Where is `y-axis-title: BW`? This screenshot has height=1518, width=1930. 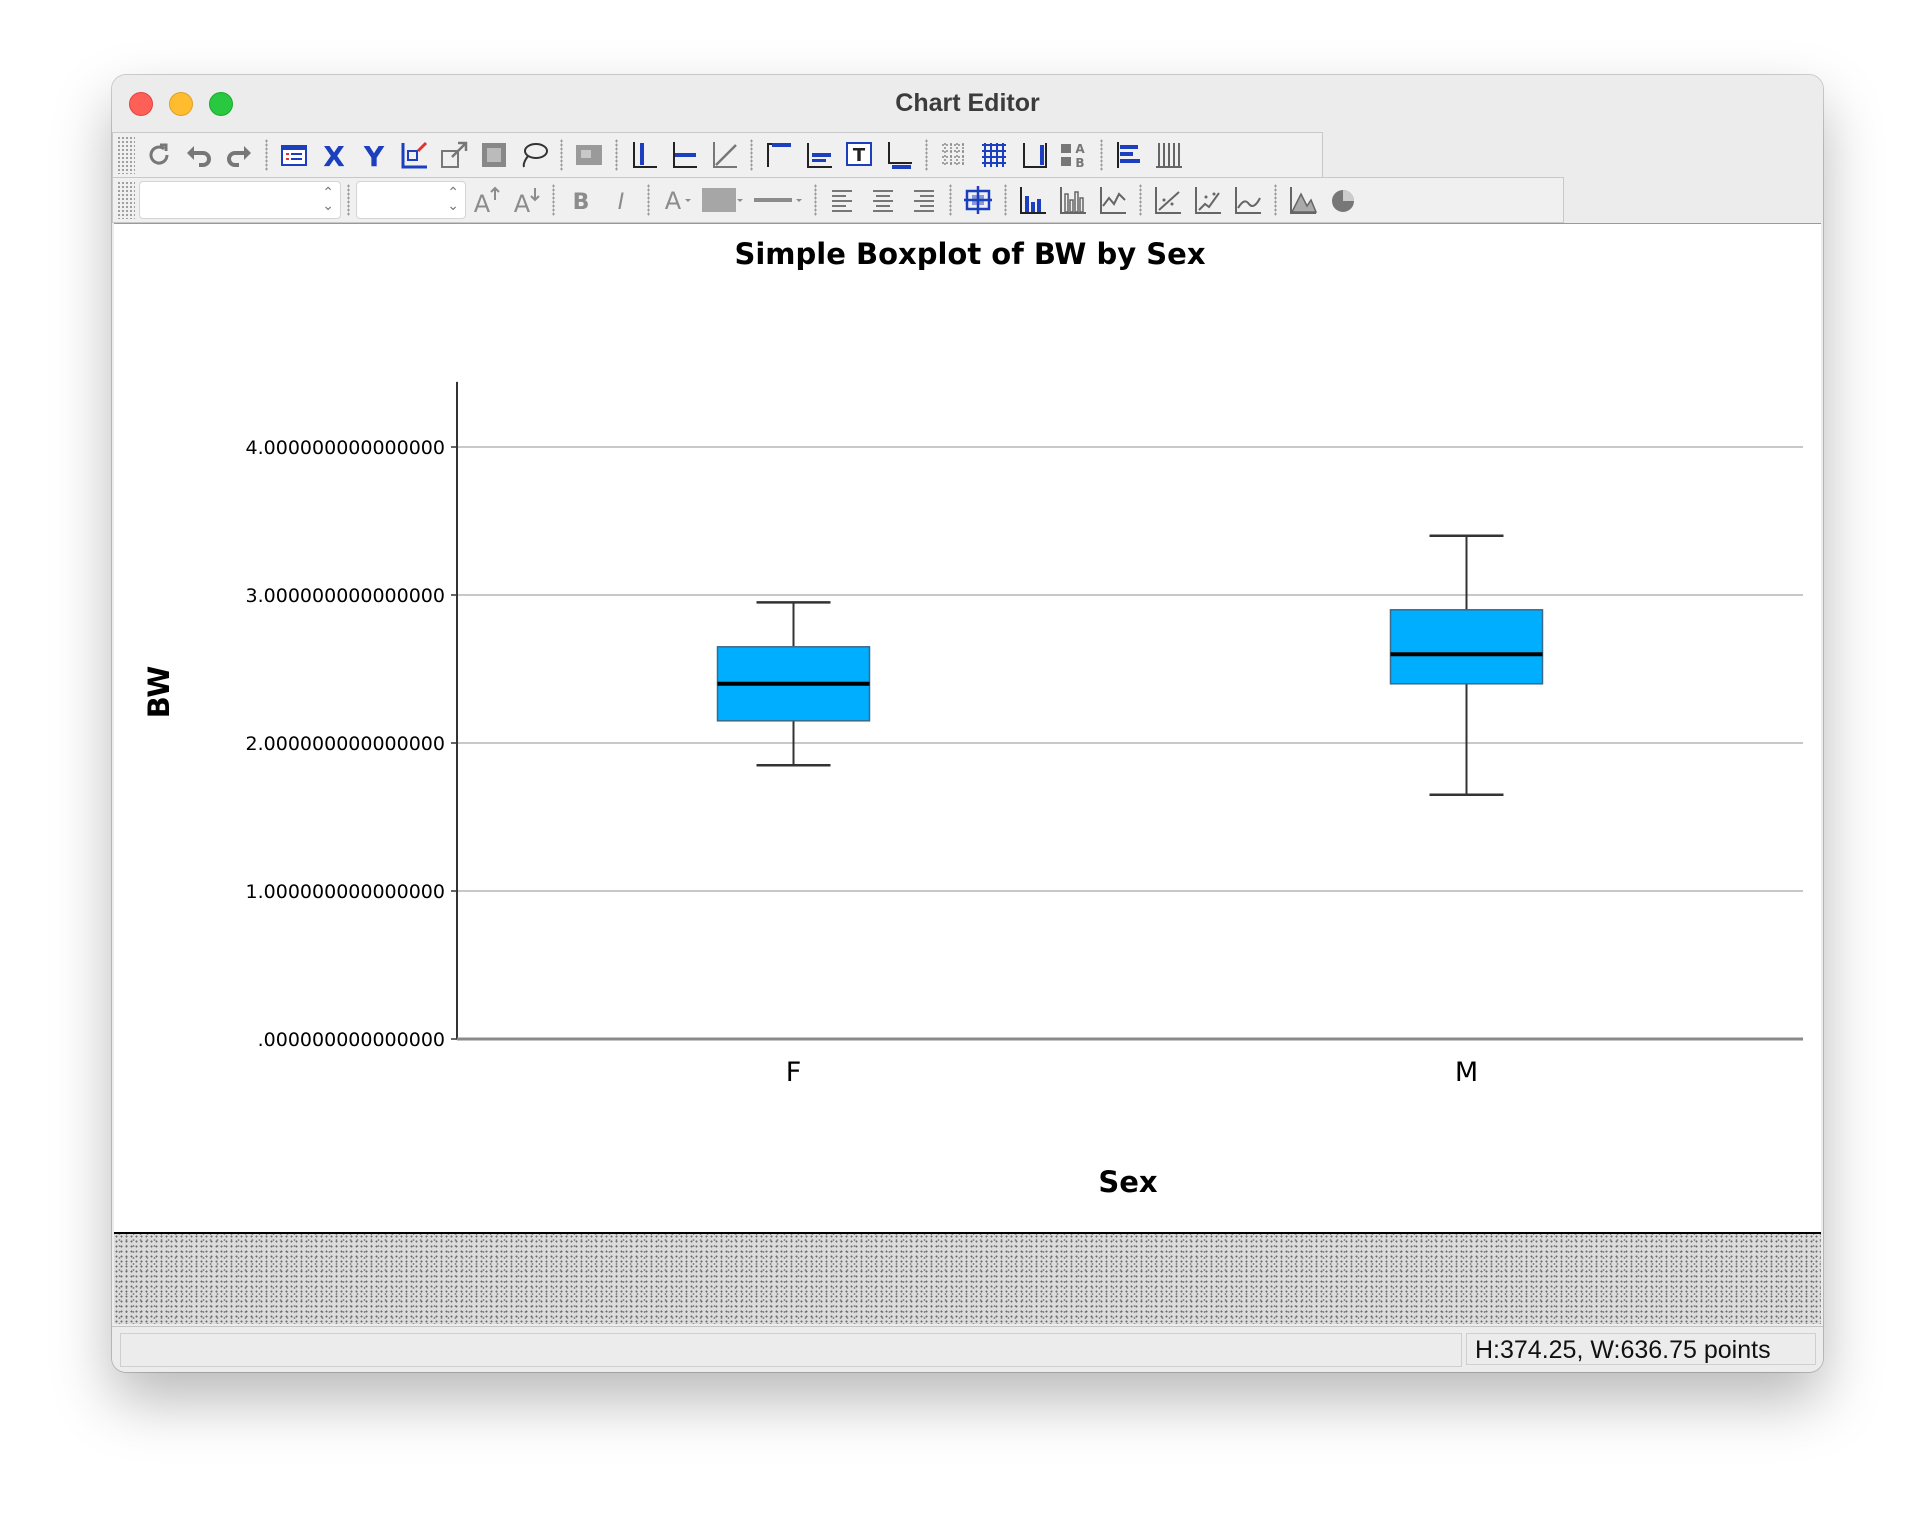
y-axis-title: BW is located at coordinates (159, 692).